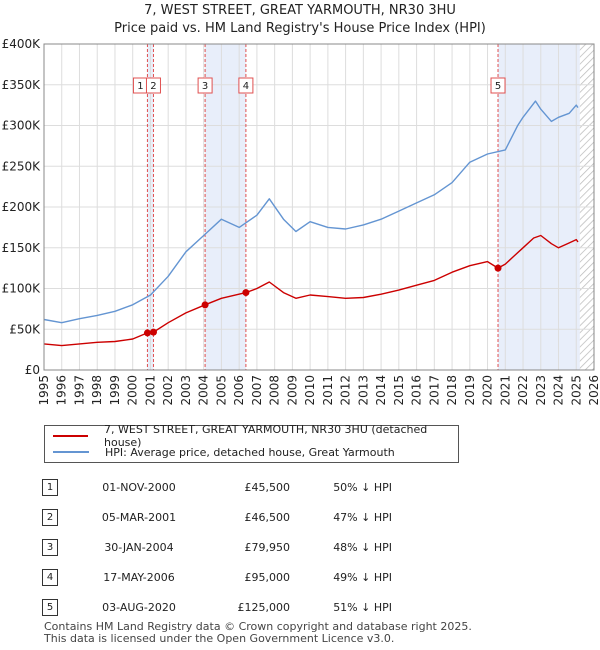 Image resolution: width=600 pixels, height=650 pixels. I want to click on y-tick-label: £100K, so click(22, 289).